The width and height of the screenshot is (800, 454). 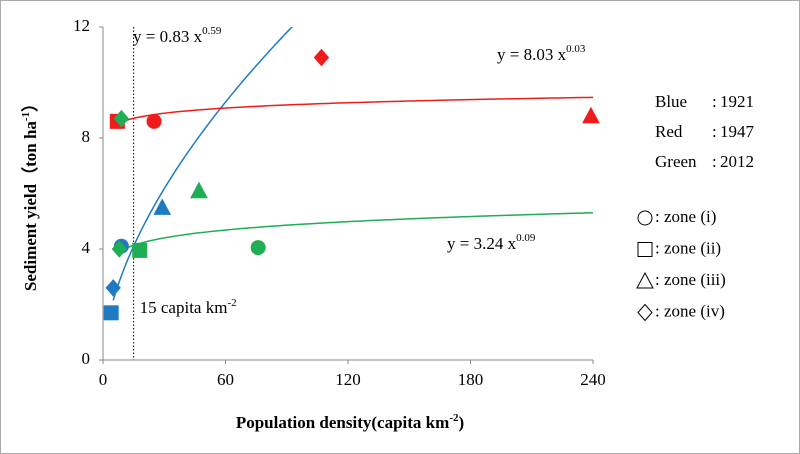 What do you see at coordinates (737, 101) in the screenshot?
I see `legend-period: 1921` at bounding box center [737, 101].